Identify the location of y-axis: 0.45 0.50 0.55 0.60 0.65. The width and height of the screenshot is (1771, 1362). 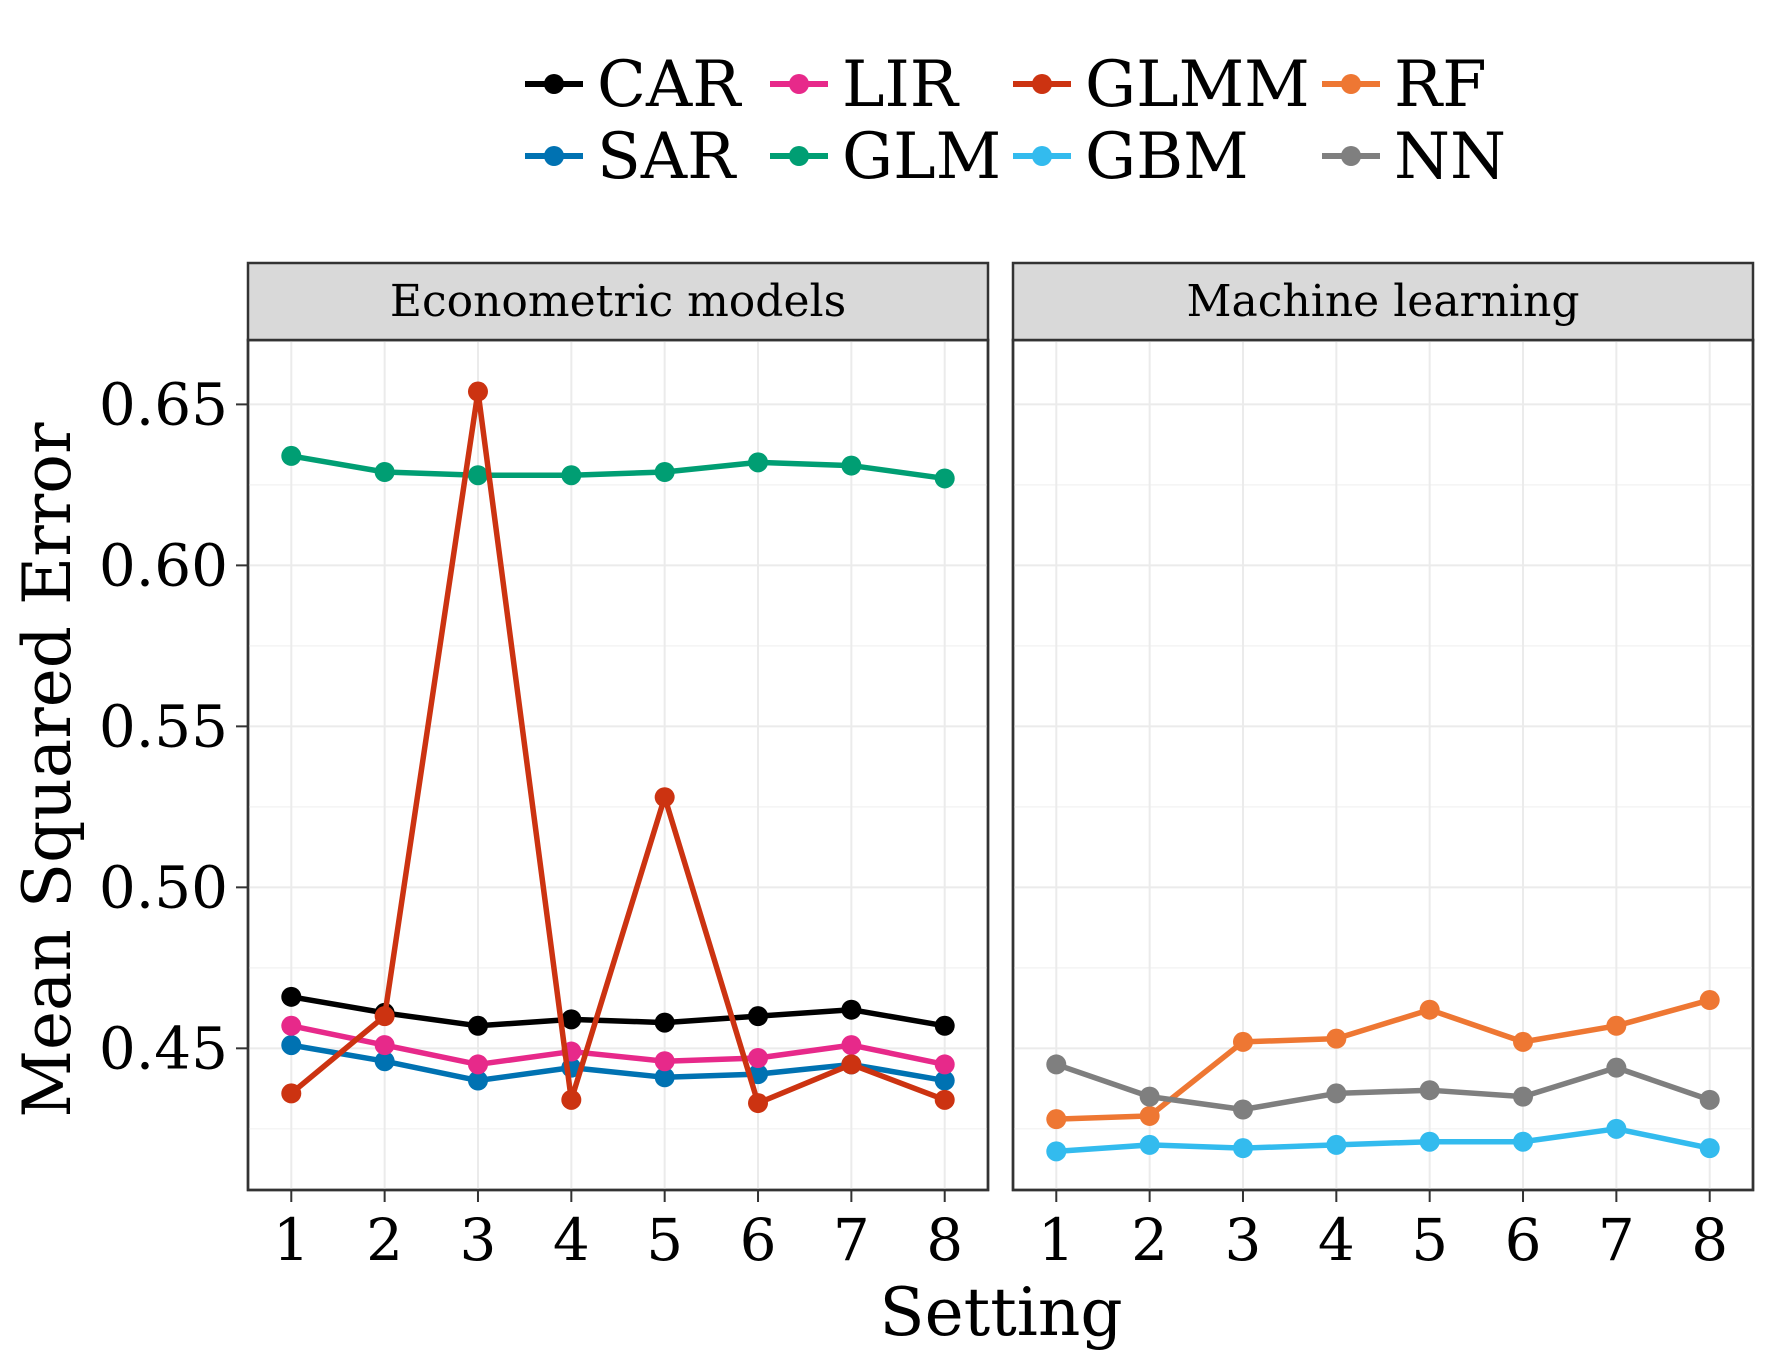
(173, 726).